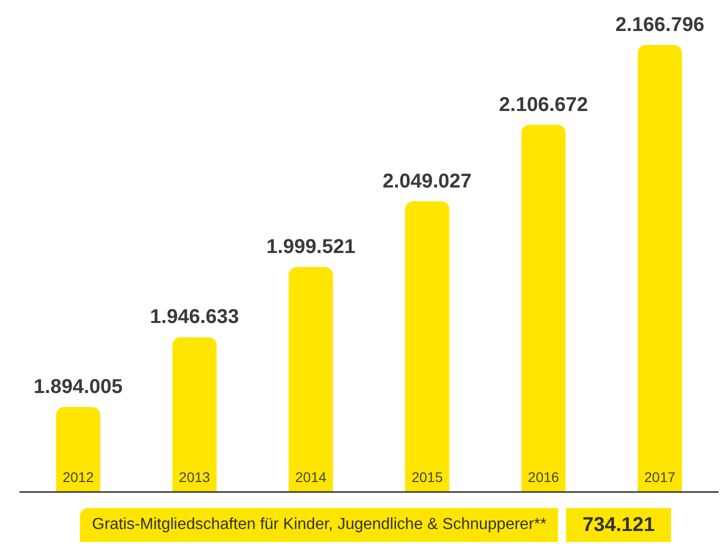  Describe the element at coordinates (543, 105) in the screenshot. I see `data-label: 2.106.672` at that location.